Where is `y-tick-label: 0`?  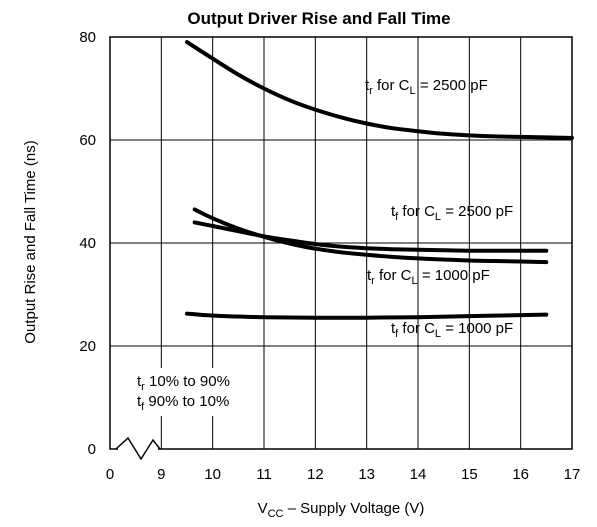
y-tick-label: 0 is located at coordinates (92, 449).